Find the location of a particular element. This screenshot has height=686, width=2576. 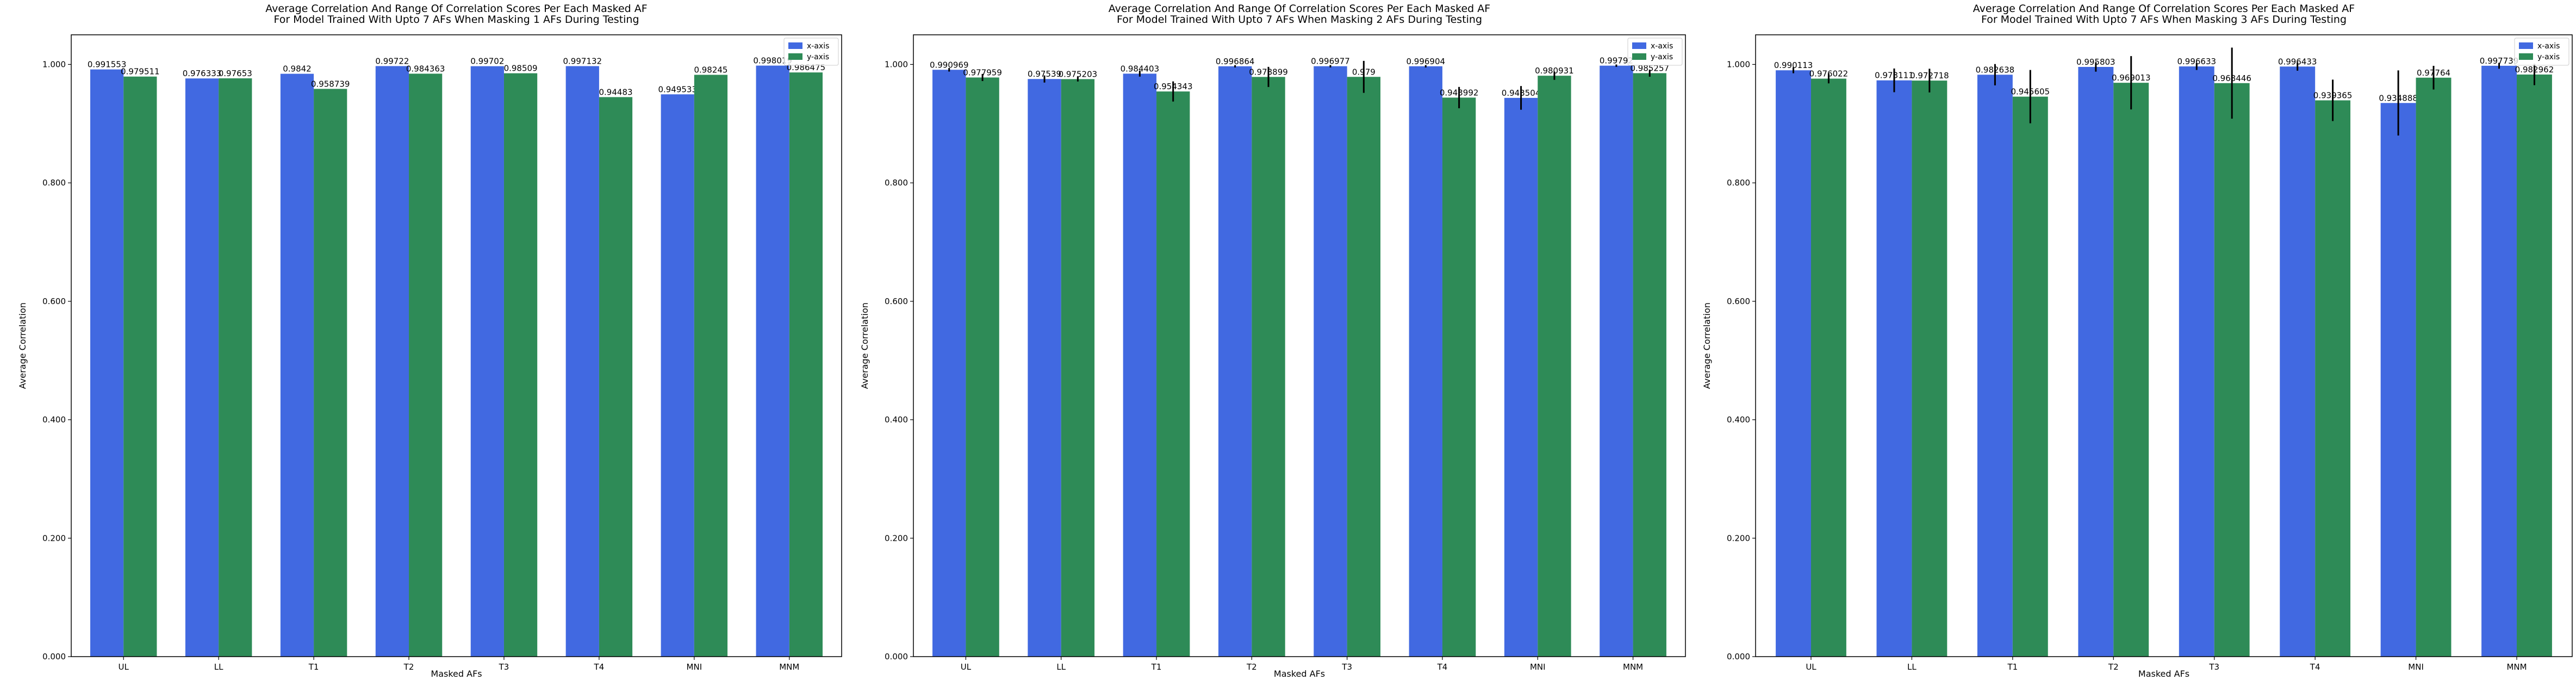

data-label: 0.984403 is located at coordinates (1140, 68).